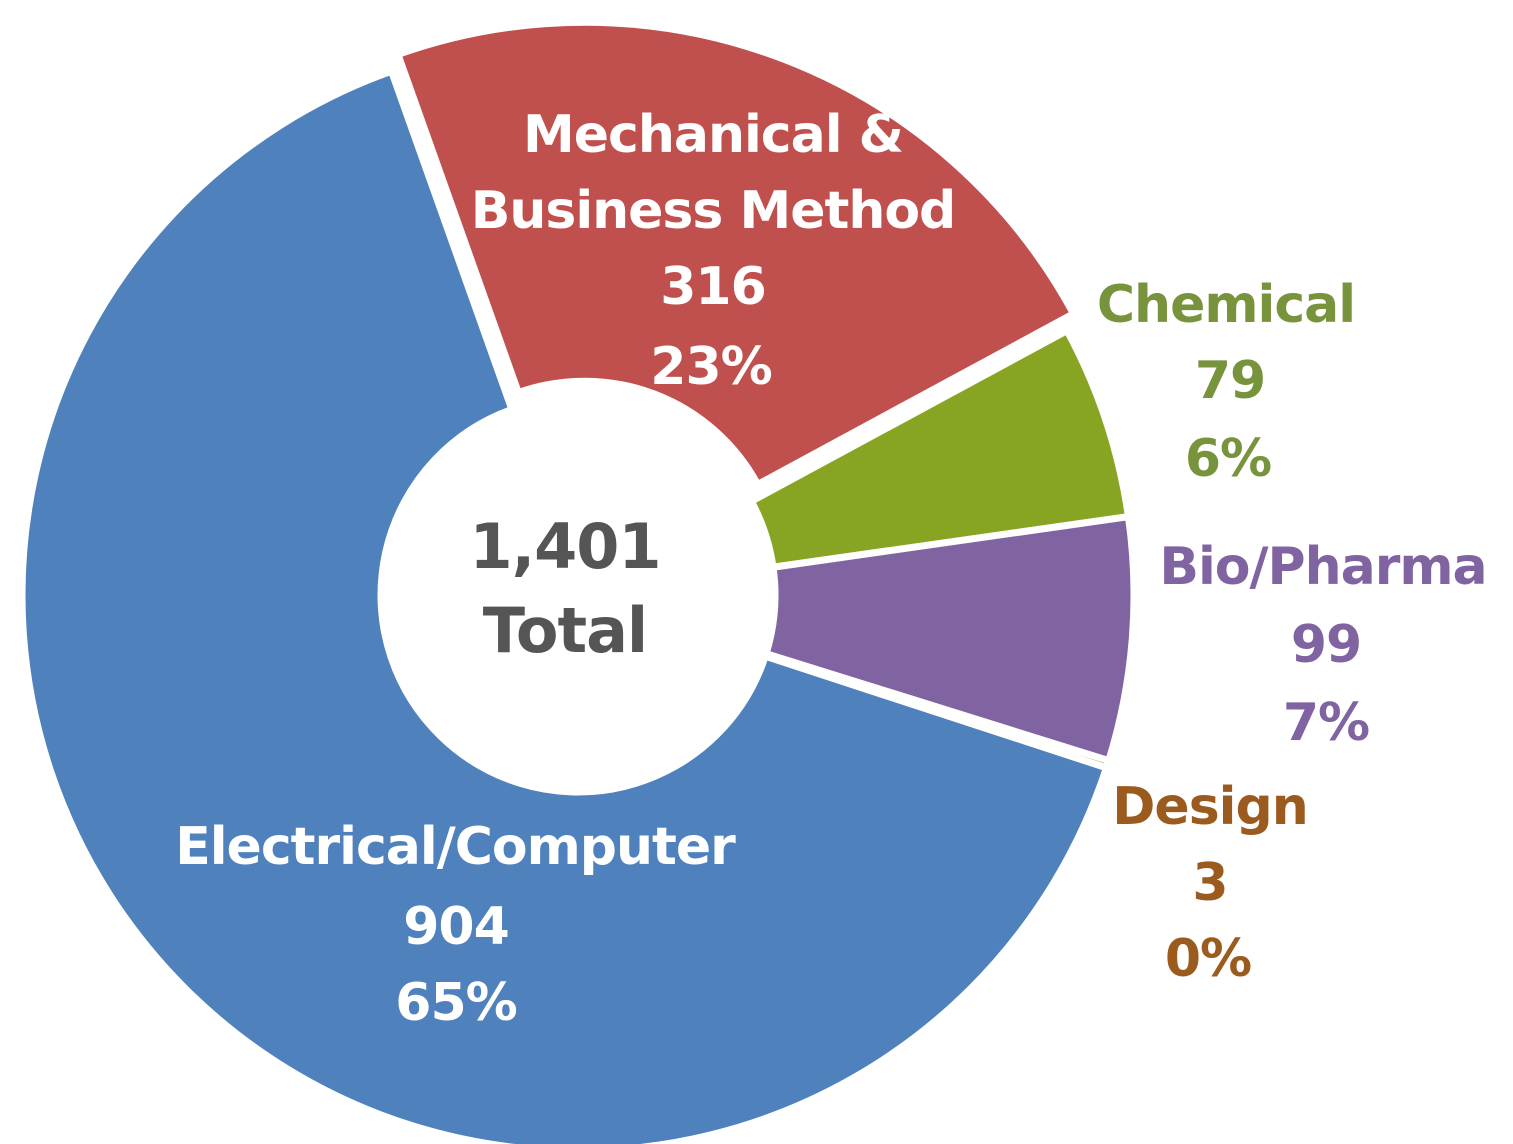  Describe the element at coordinates (713, 135) in the screenshot. I see `slice-name: Mechanical &` at that location.